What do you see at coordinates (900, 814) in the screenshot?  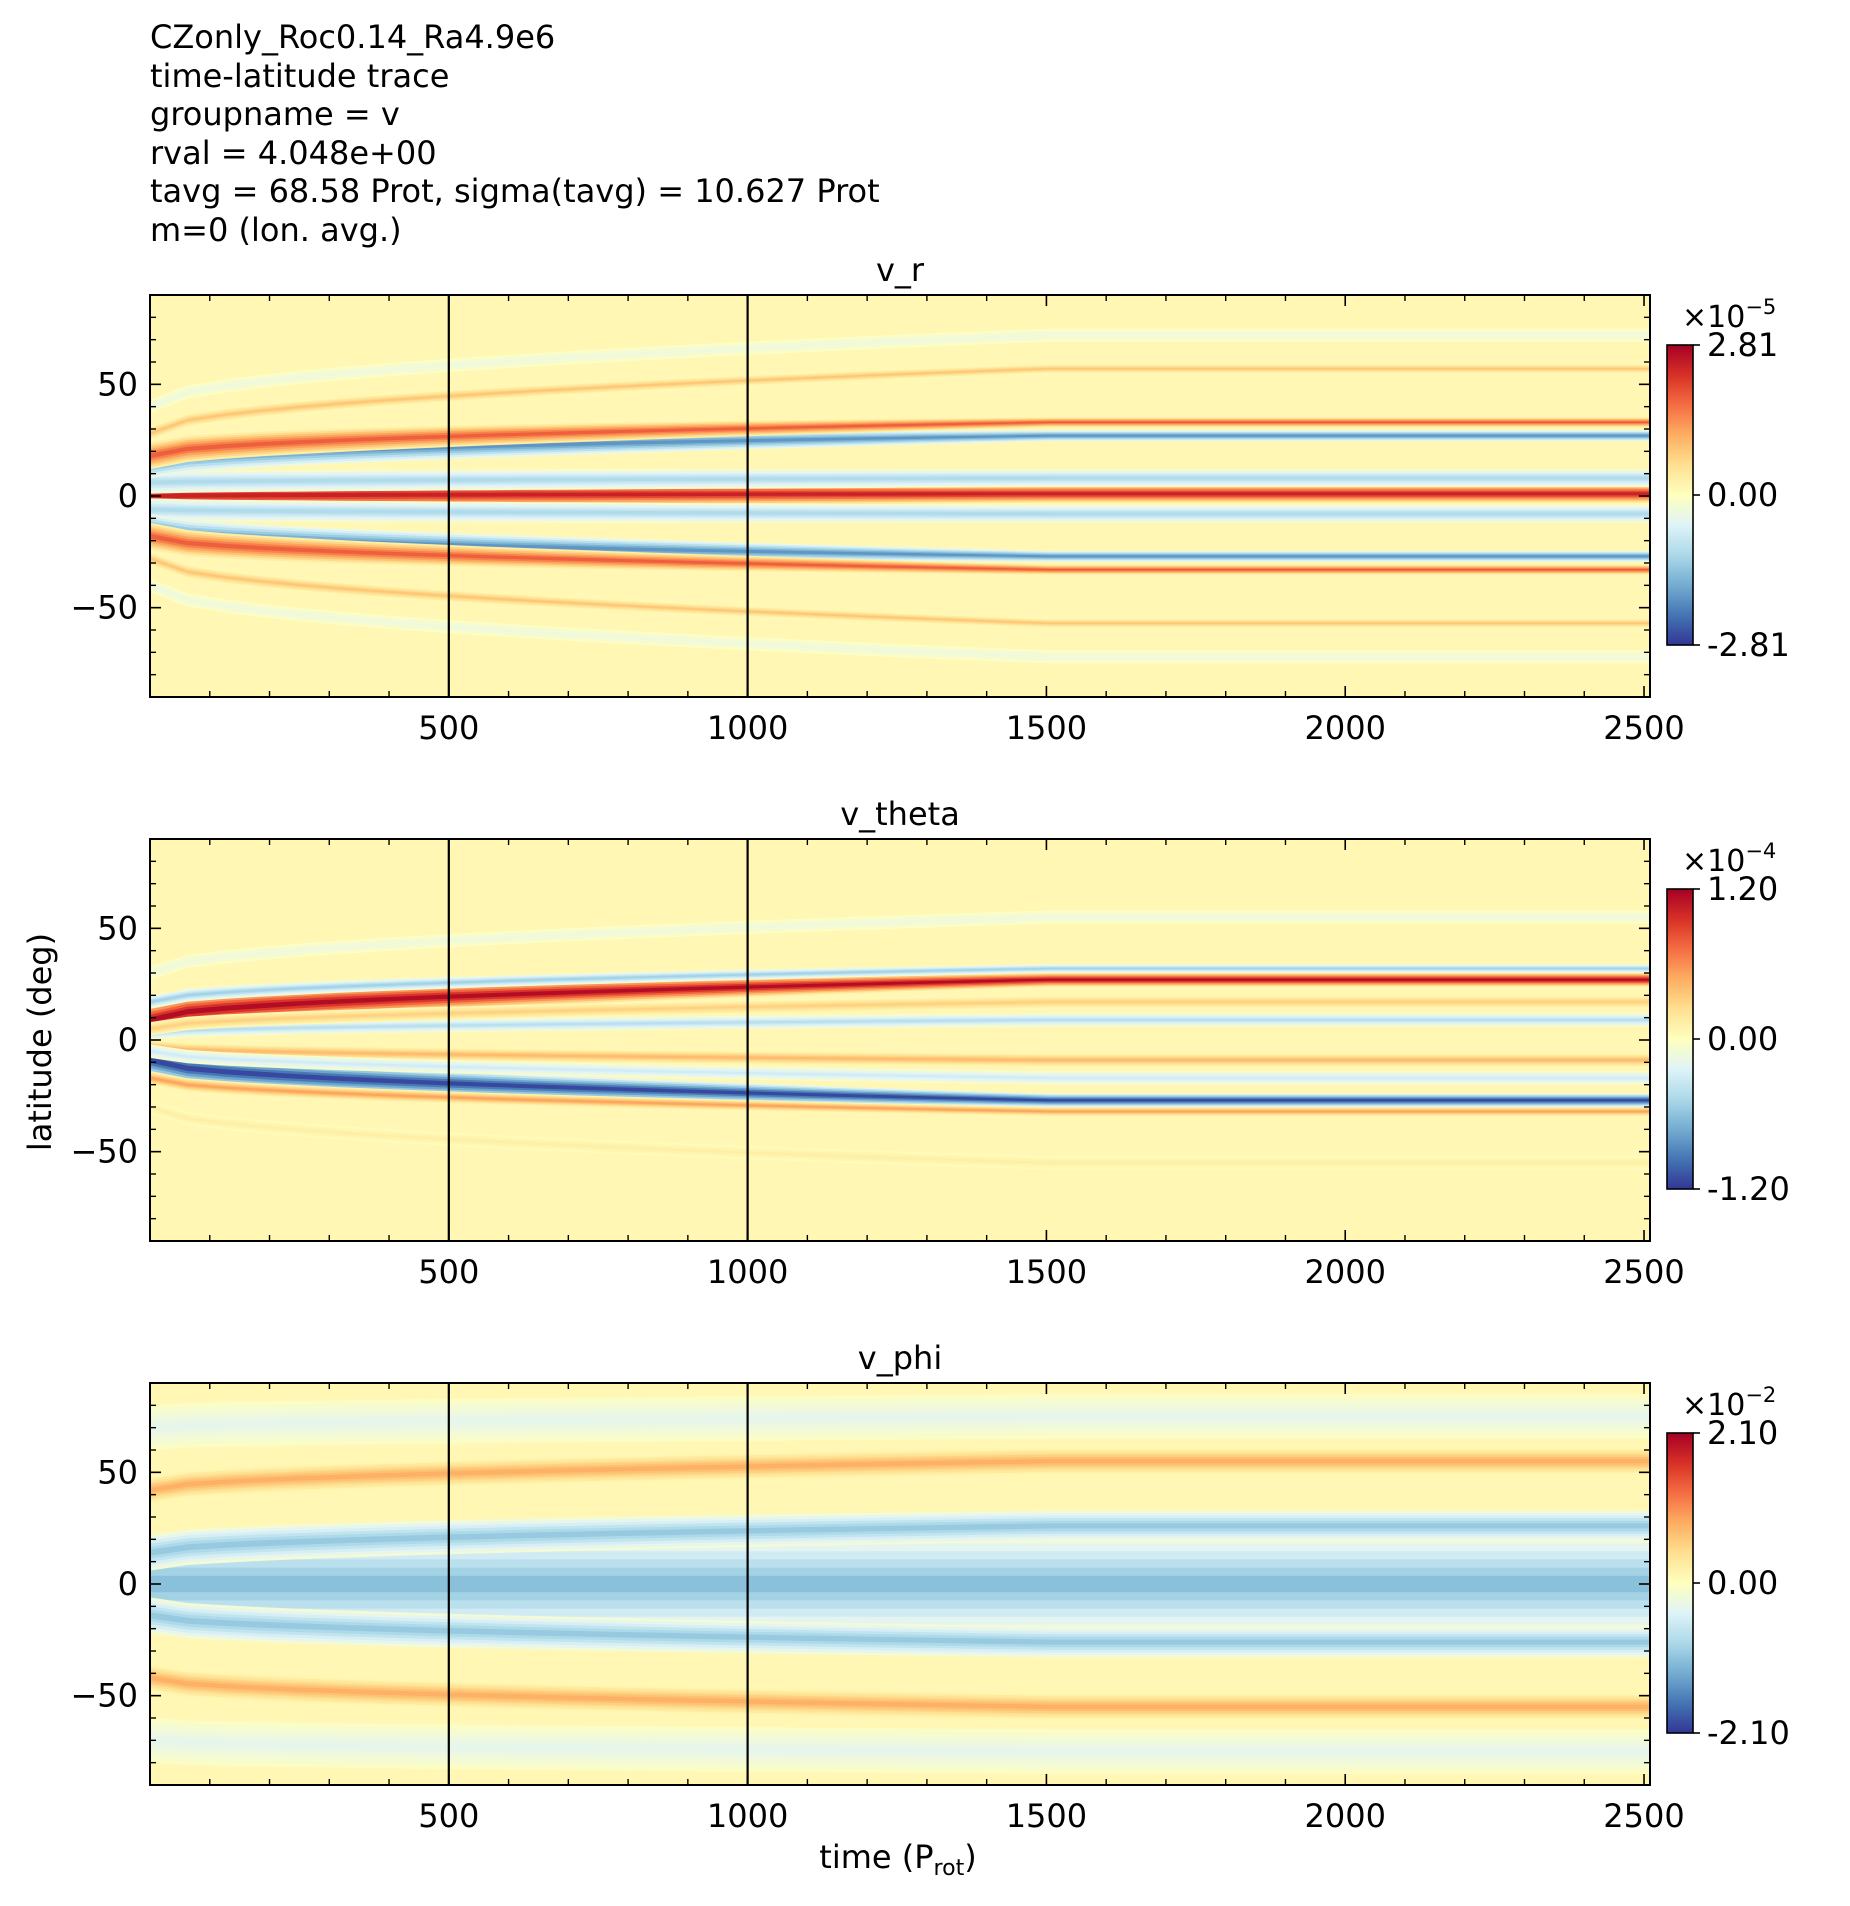 I see `panel-title: v_theta` at bounding box center [900, 814].